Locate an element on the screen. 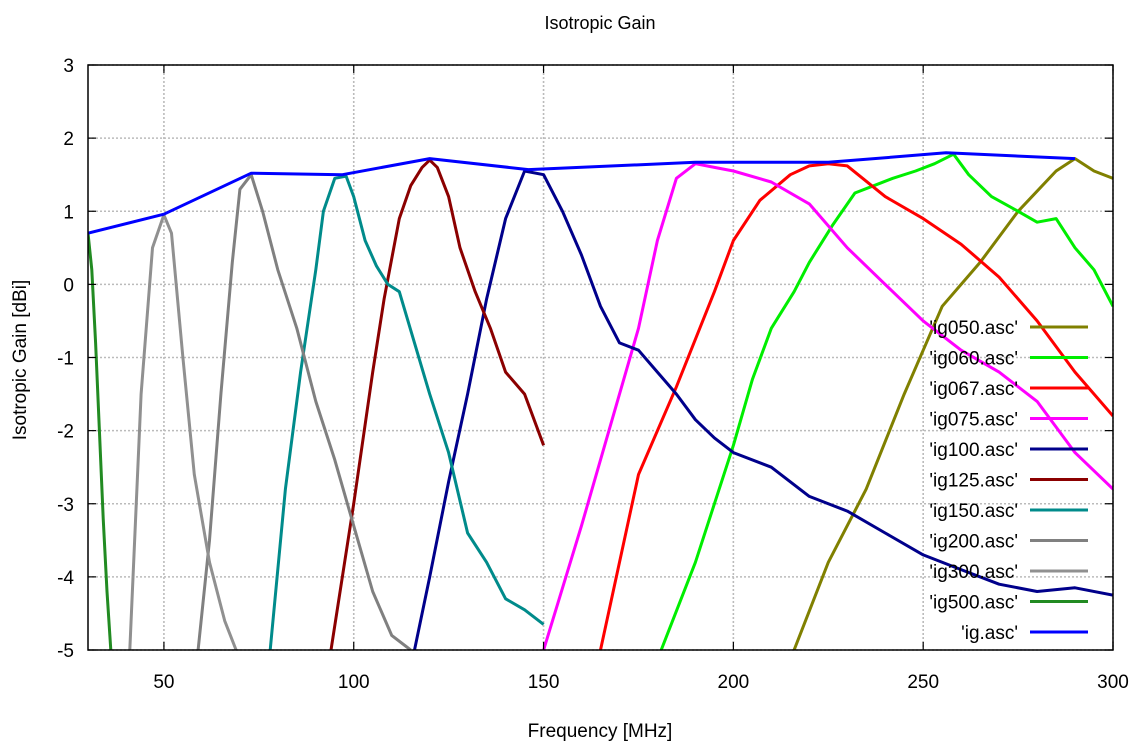  series-line-ig125-asc is located at coordinates (437, 404).